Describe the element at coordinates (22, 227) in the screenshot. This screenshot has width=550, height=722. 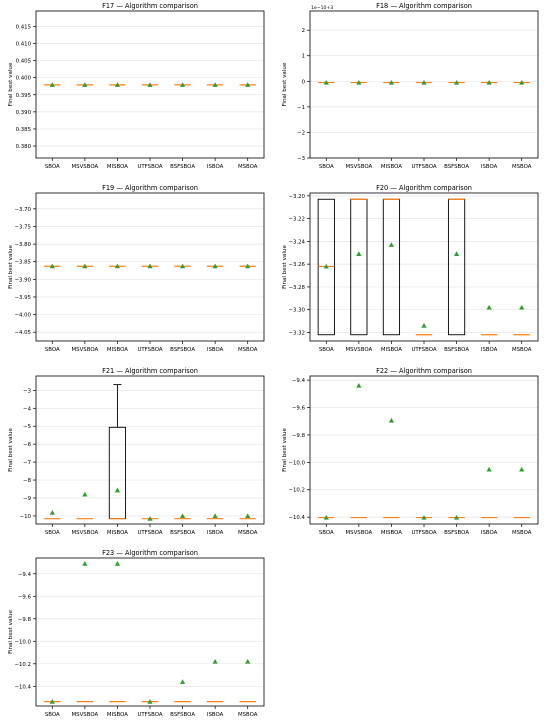
I see `y-tick-label: −3.75` at that location.